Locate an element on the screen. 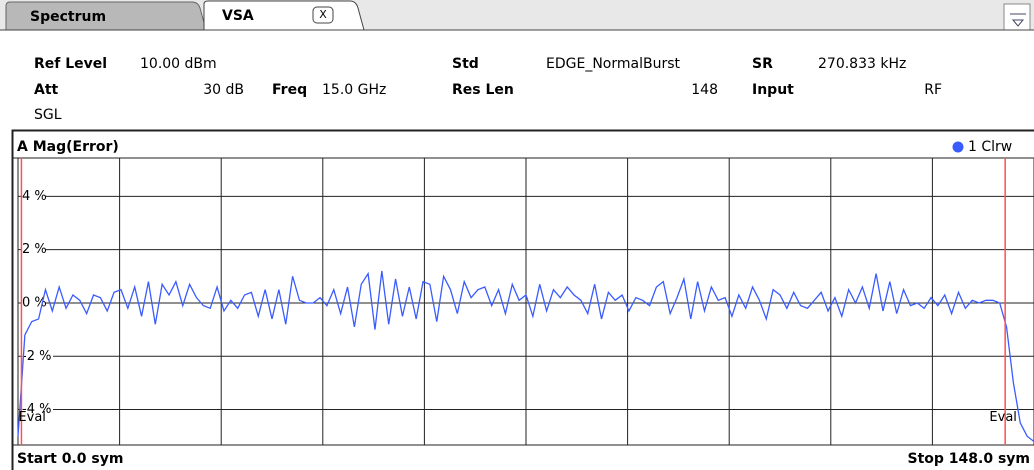  mode: SGL is located at coordinates (48, 115).